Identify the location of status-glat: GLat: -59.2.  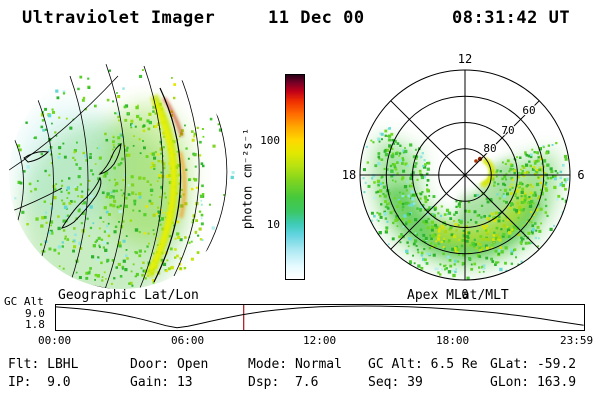
(533, 364).